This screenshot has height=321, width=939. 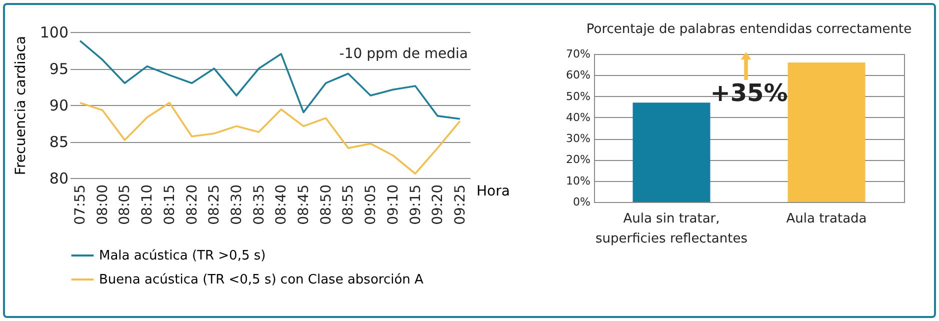 I want to click on x-tick-label: 08:00, so click(x=102, y=204).